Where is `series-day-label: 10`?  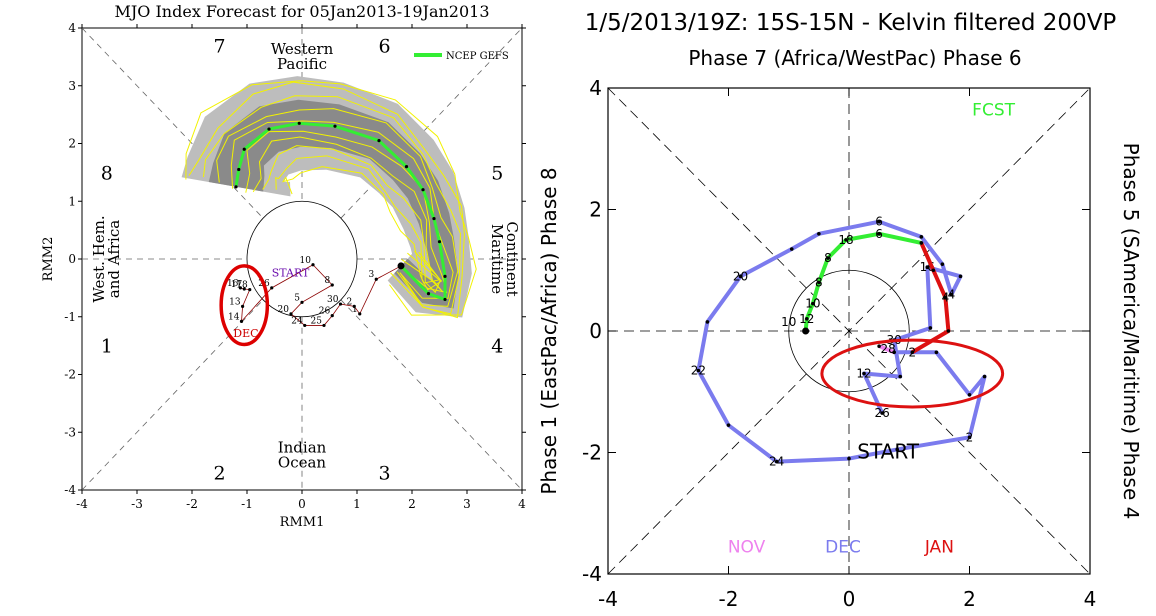
series-day-label: 10 is located at coordinates (812, 304).